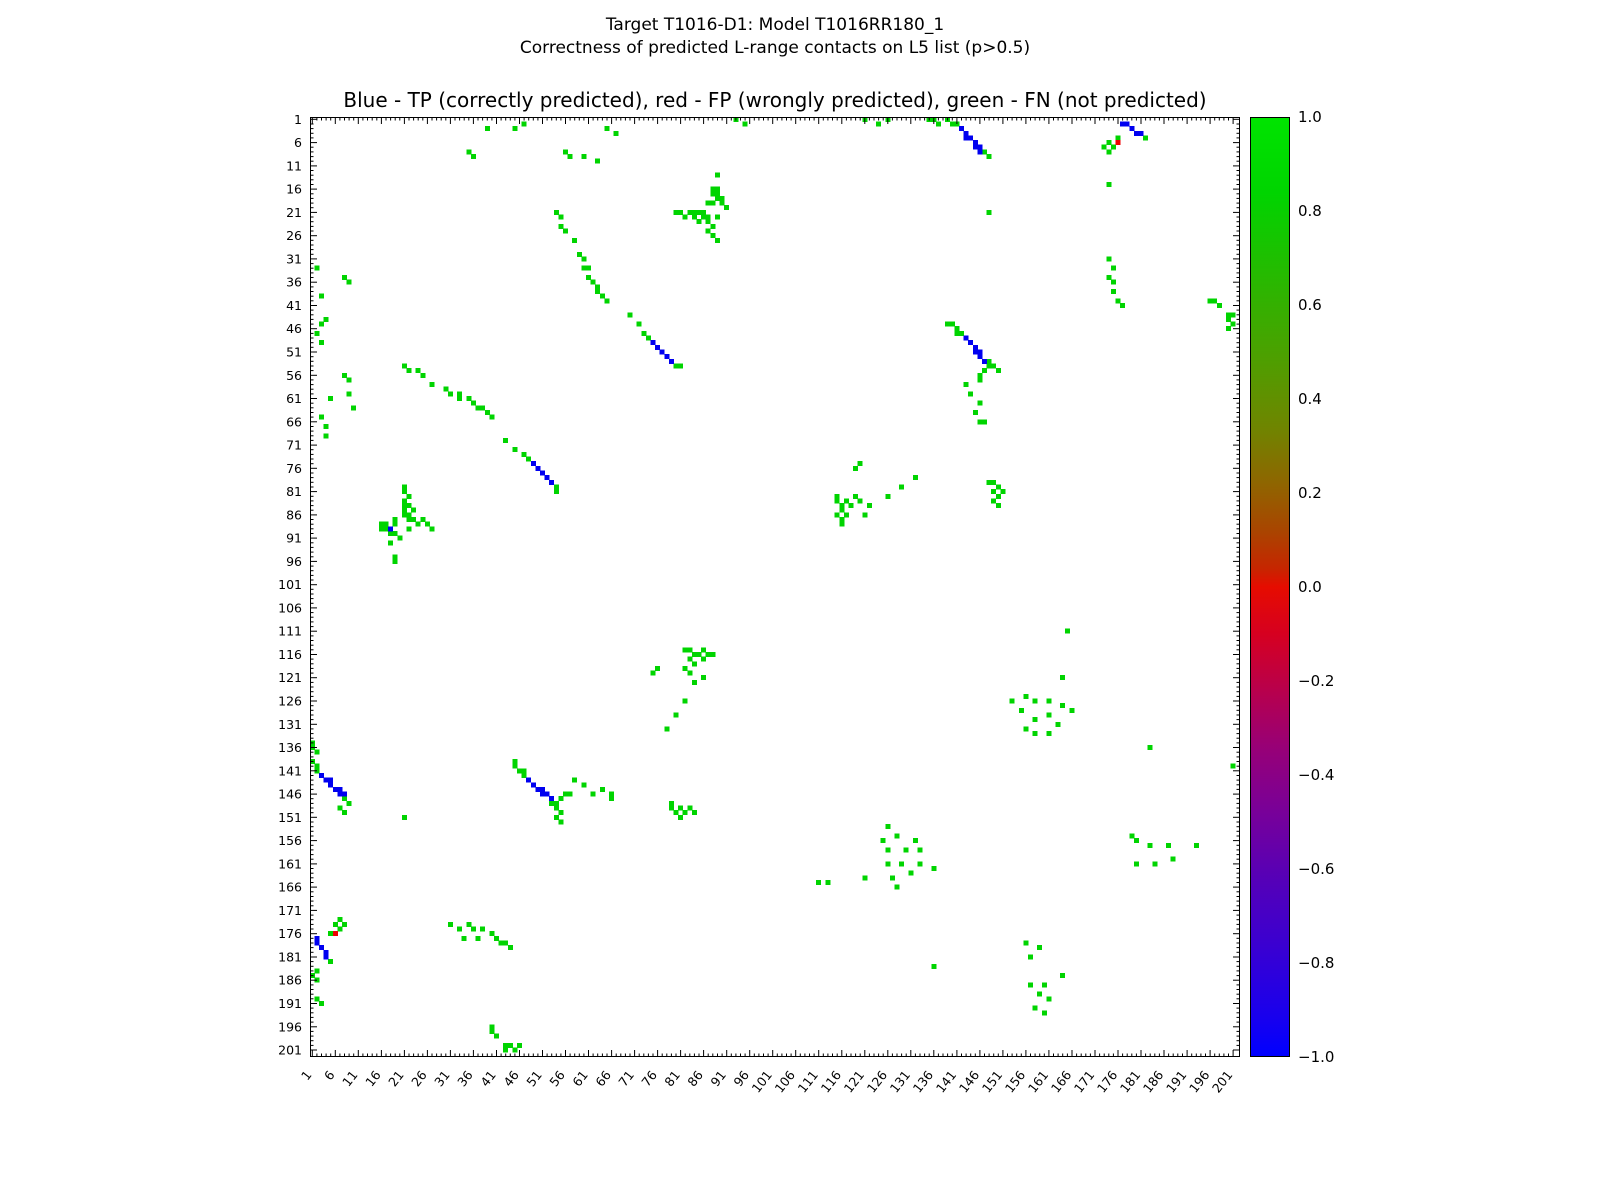  Describe the element at coordinates (1130, 1082) in the screenshot. I see `x-tick-label: 181` at that location.